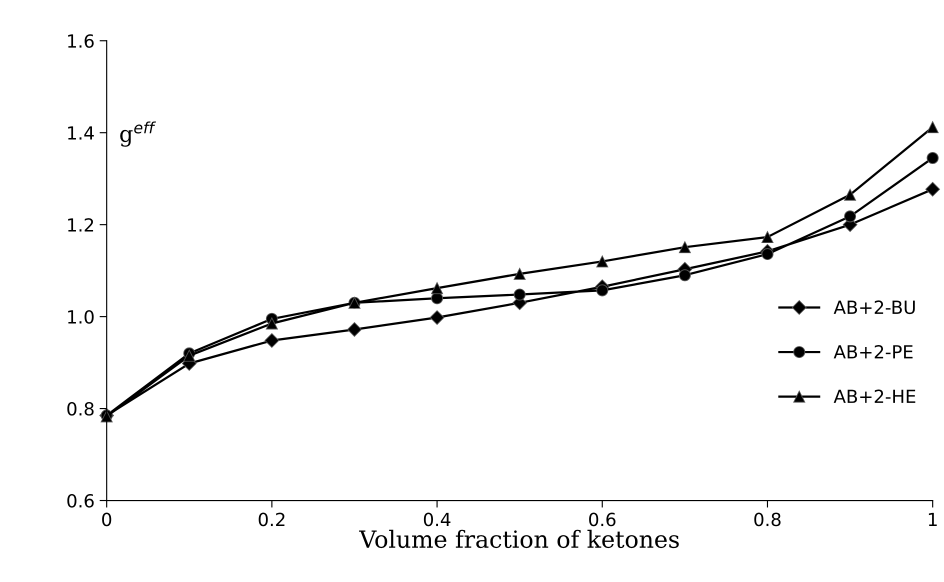 Image resolution: width=944 pixels, height=582 pixels. What do you see at coordinates (138, 134) in the screenshot?
I see `y-axis-title: g$^{eff}$` at bounding box center [138, 134].